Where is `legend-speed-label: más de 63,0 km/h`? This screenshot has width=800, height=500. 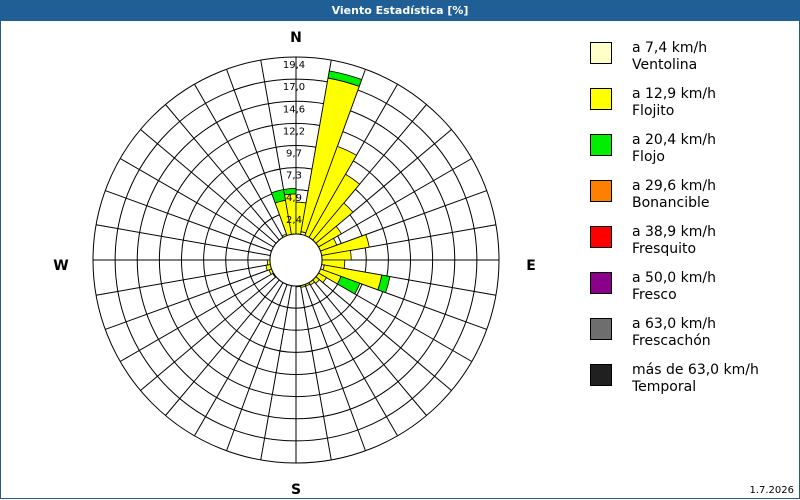 legend-speed-label: más de 63,0 km/h is located at coordinates (695, 370).